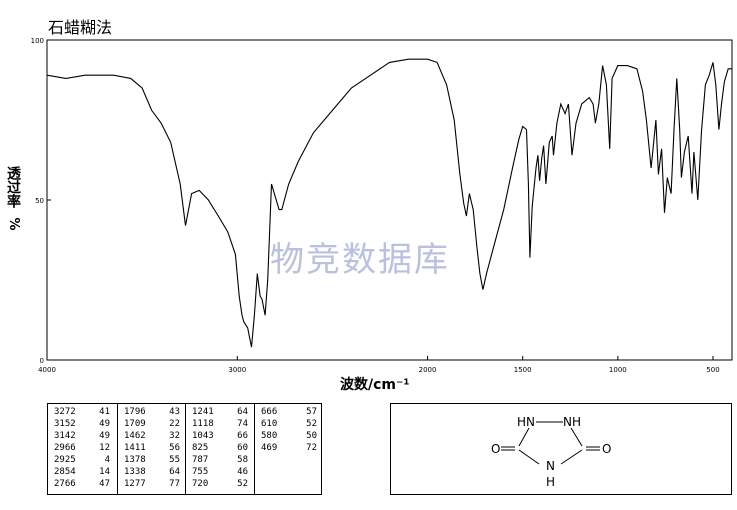 Image resolution: width=737 pixels, height=510 pixels. I want to click on structure-box: HN NH O O N H, so click(561, 449).